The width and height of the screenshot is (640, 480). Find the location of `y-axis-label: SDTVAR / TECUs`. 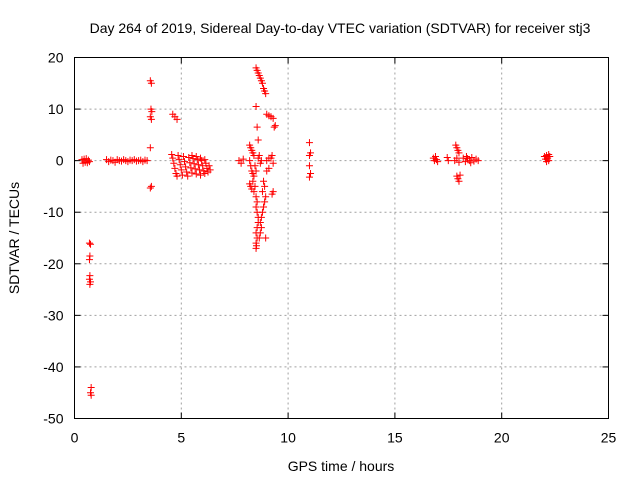

y-axis-label: SDTVAR / TECUs is located at coordinates (14, 238).